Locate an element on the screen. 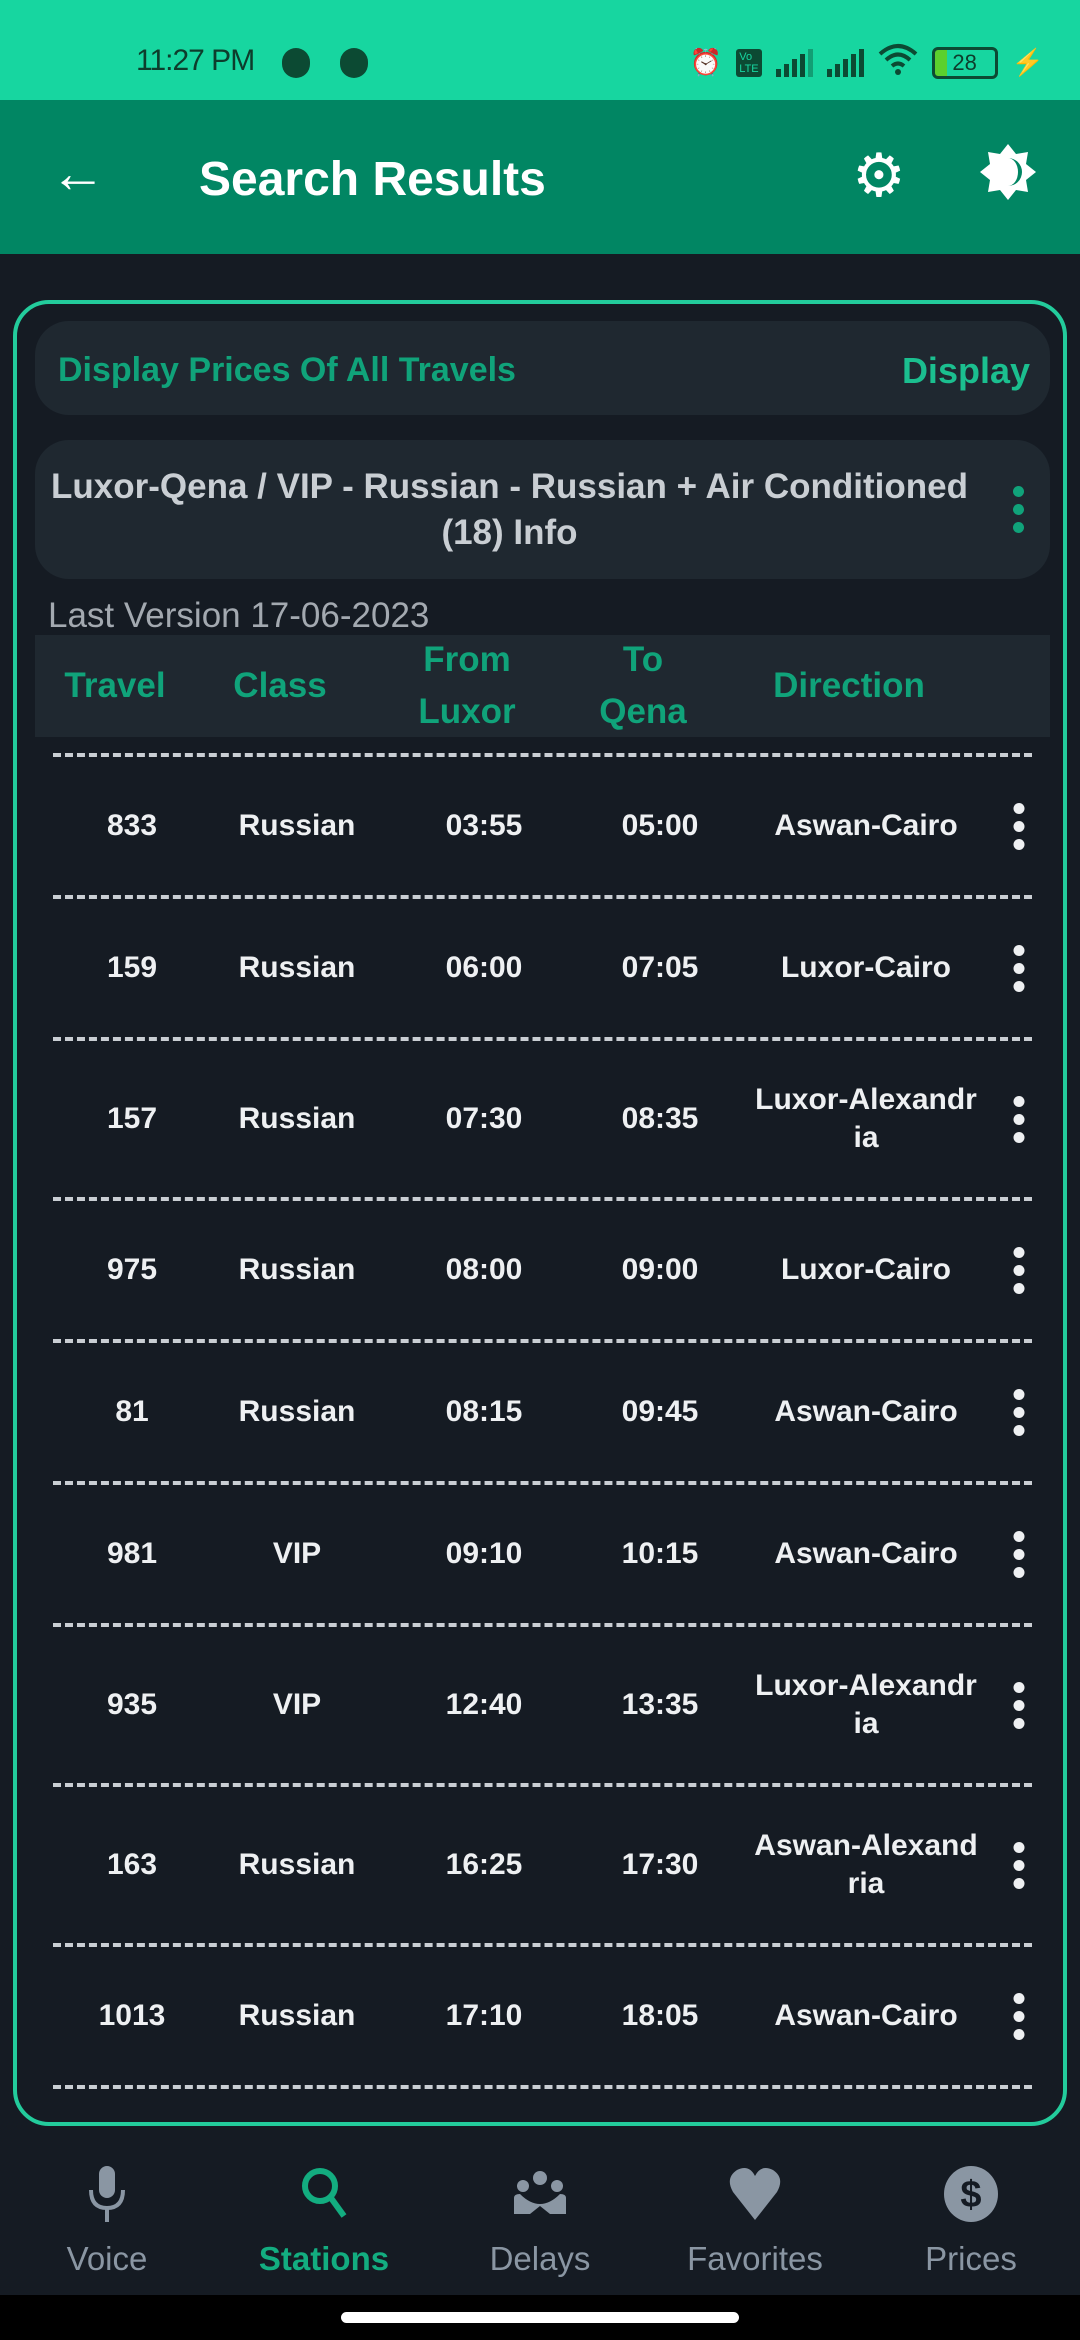 The width and height of the screenshot is (1080, 2340). travel-number: 157 is located at coordinates (132, 1118).